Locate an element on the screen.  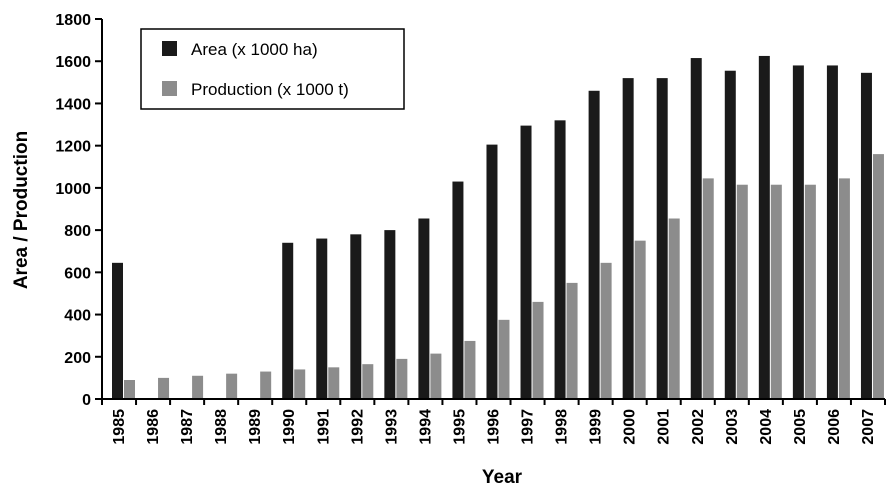
bar-area-1993 is located at coordinates (390, 314).